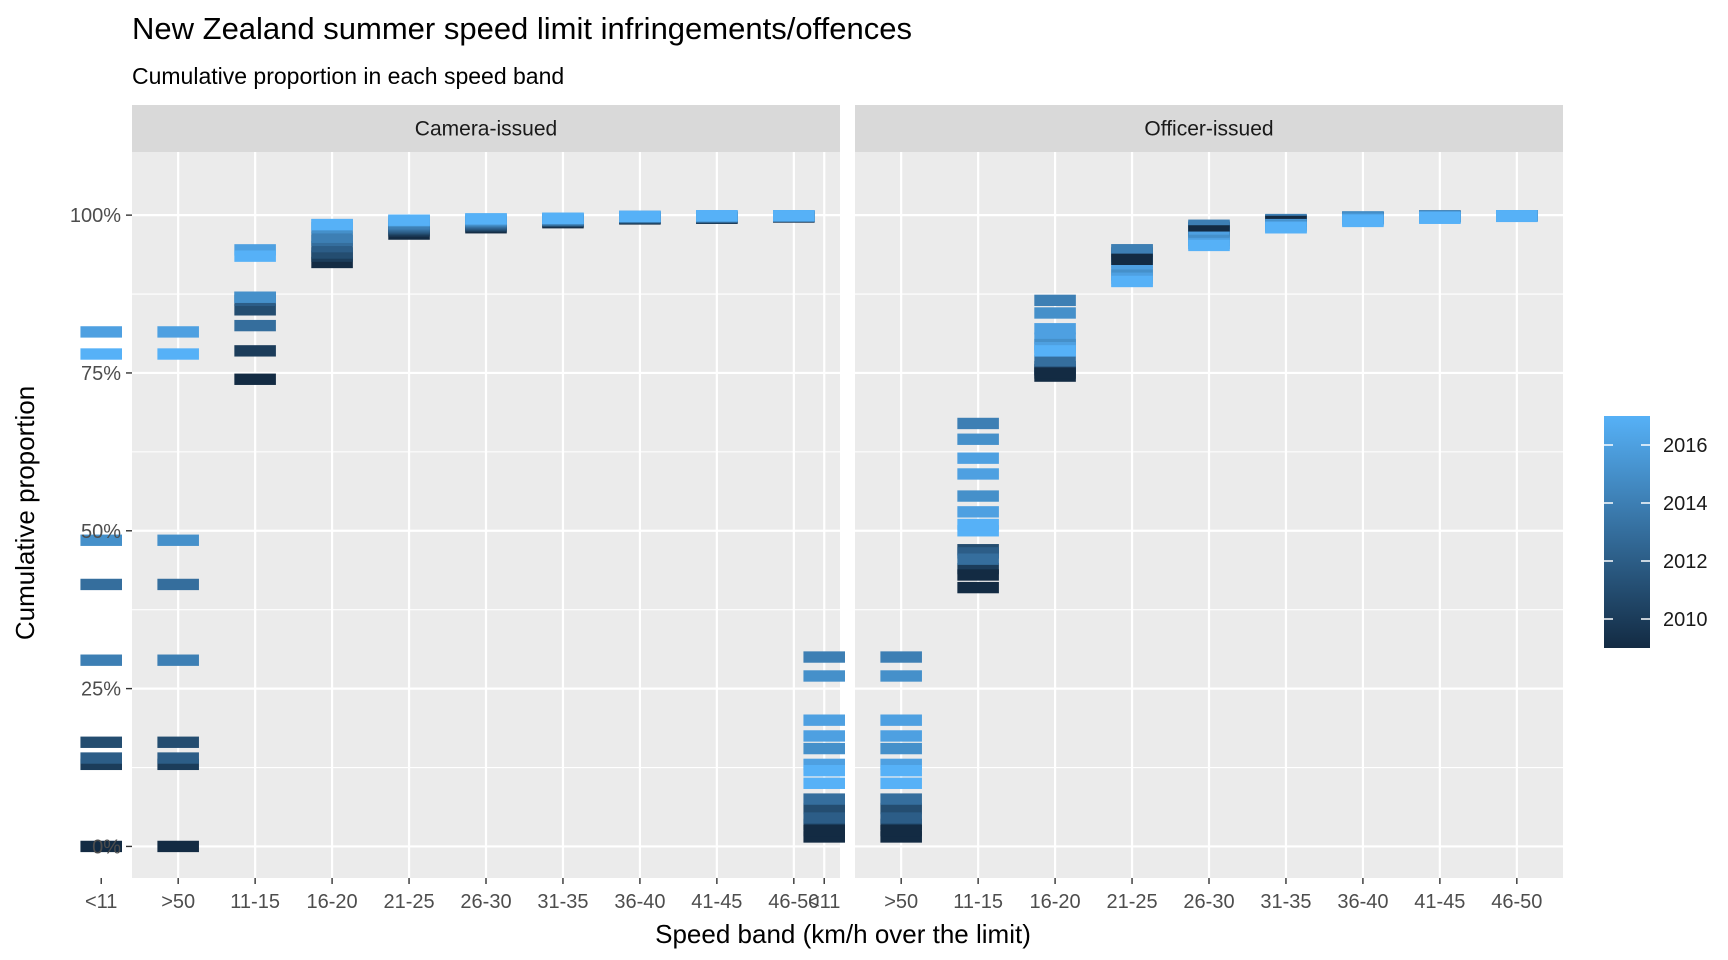  I want to click on color-legend: 2010 2012 2014 2016, so click(1656, 532).